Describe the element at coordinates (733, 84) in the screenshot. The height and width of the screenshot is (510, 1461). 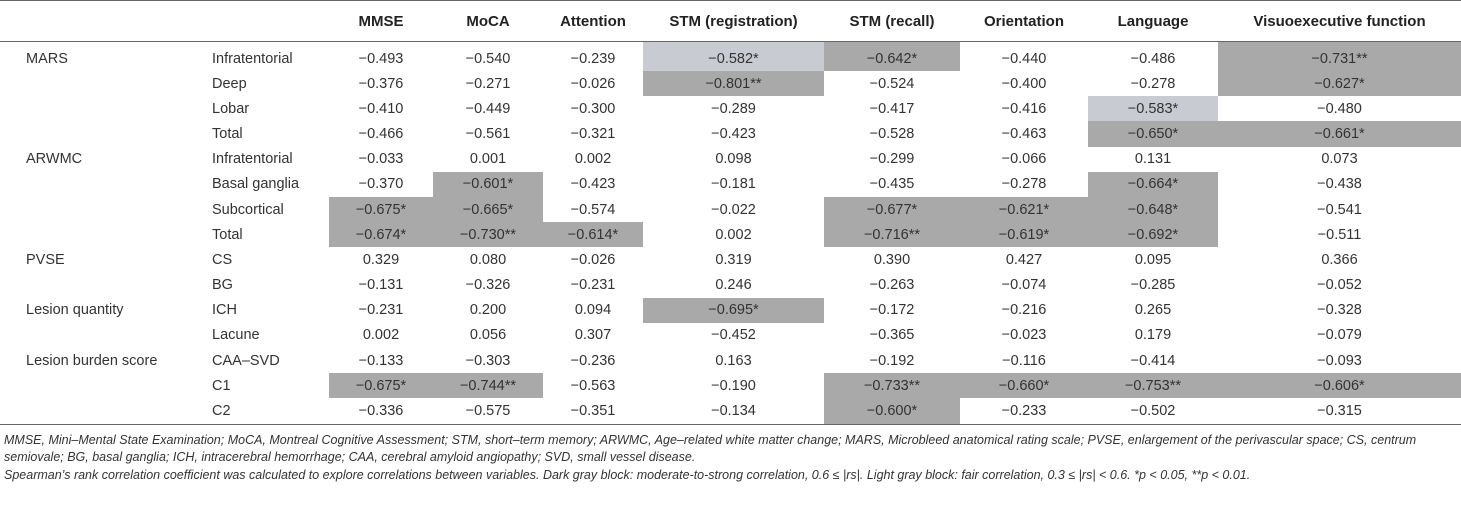
I see `table-cell: −0.801**` at that location.